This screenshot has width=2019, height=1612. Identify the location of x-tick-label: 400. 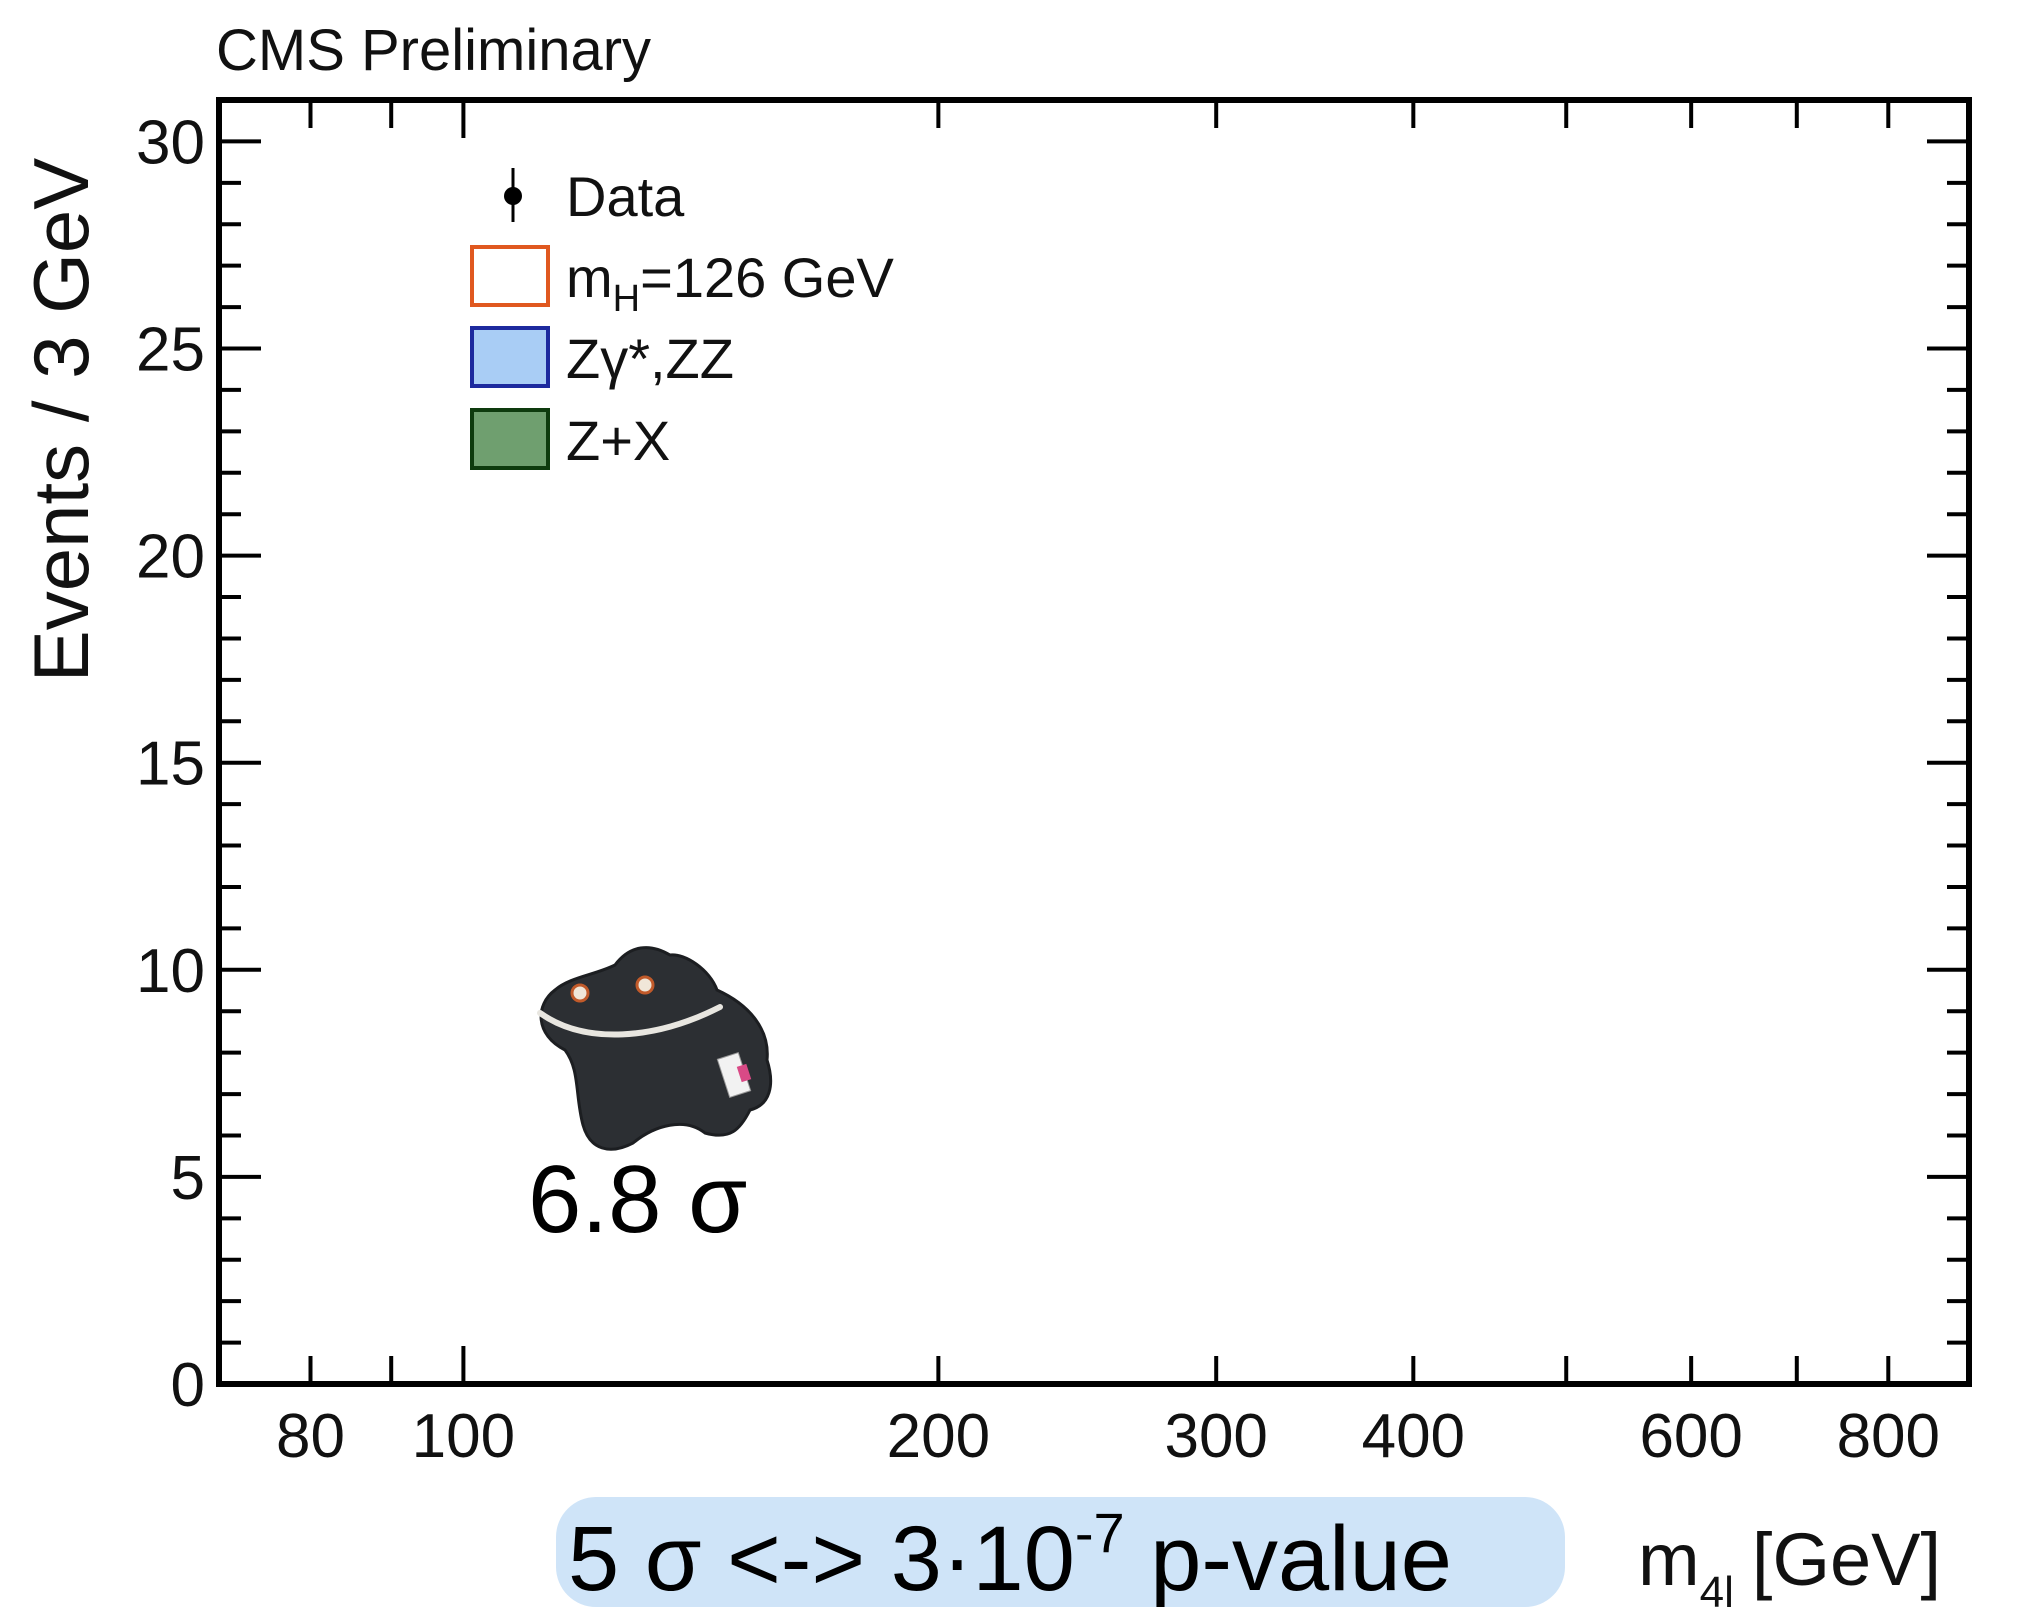
(1413, 1436).